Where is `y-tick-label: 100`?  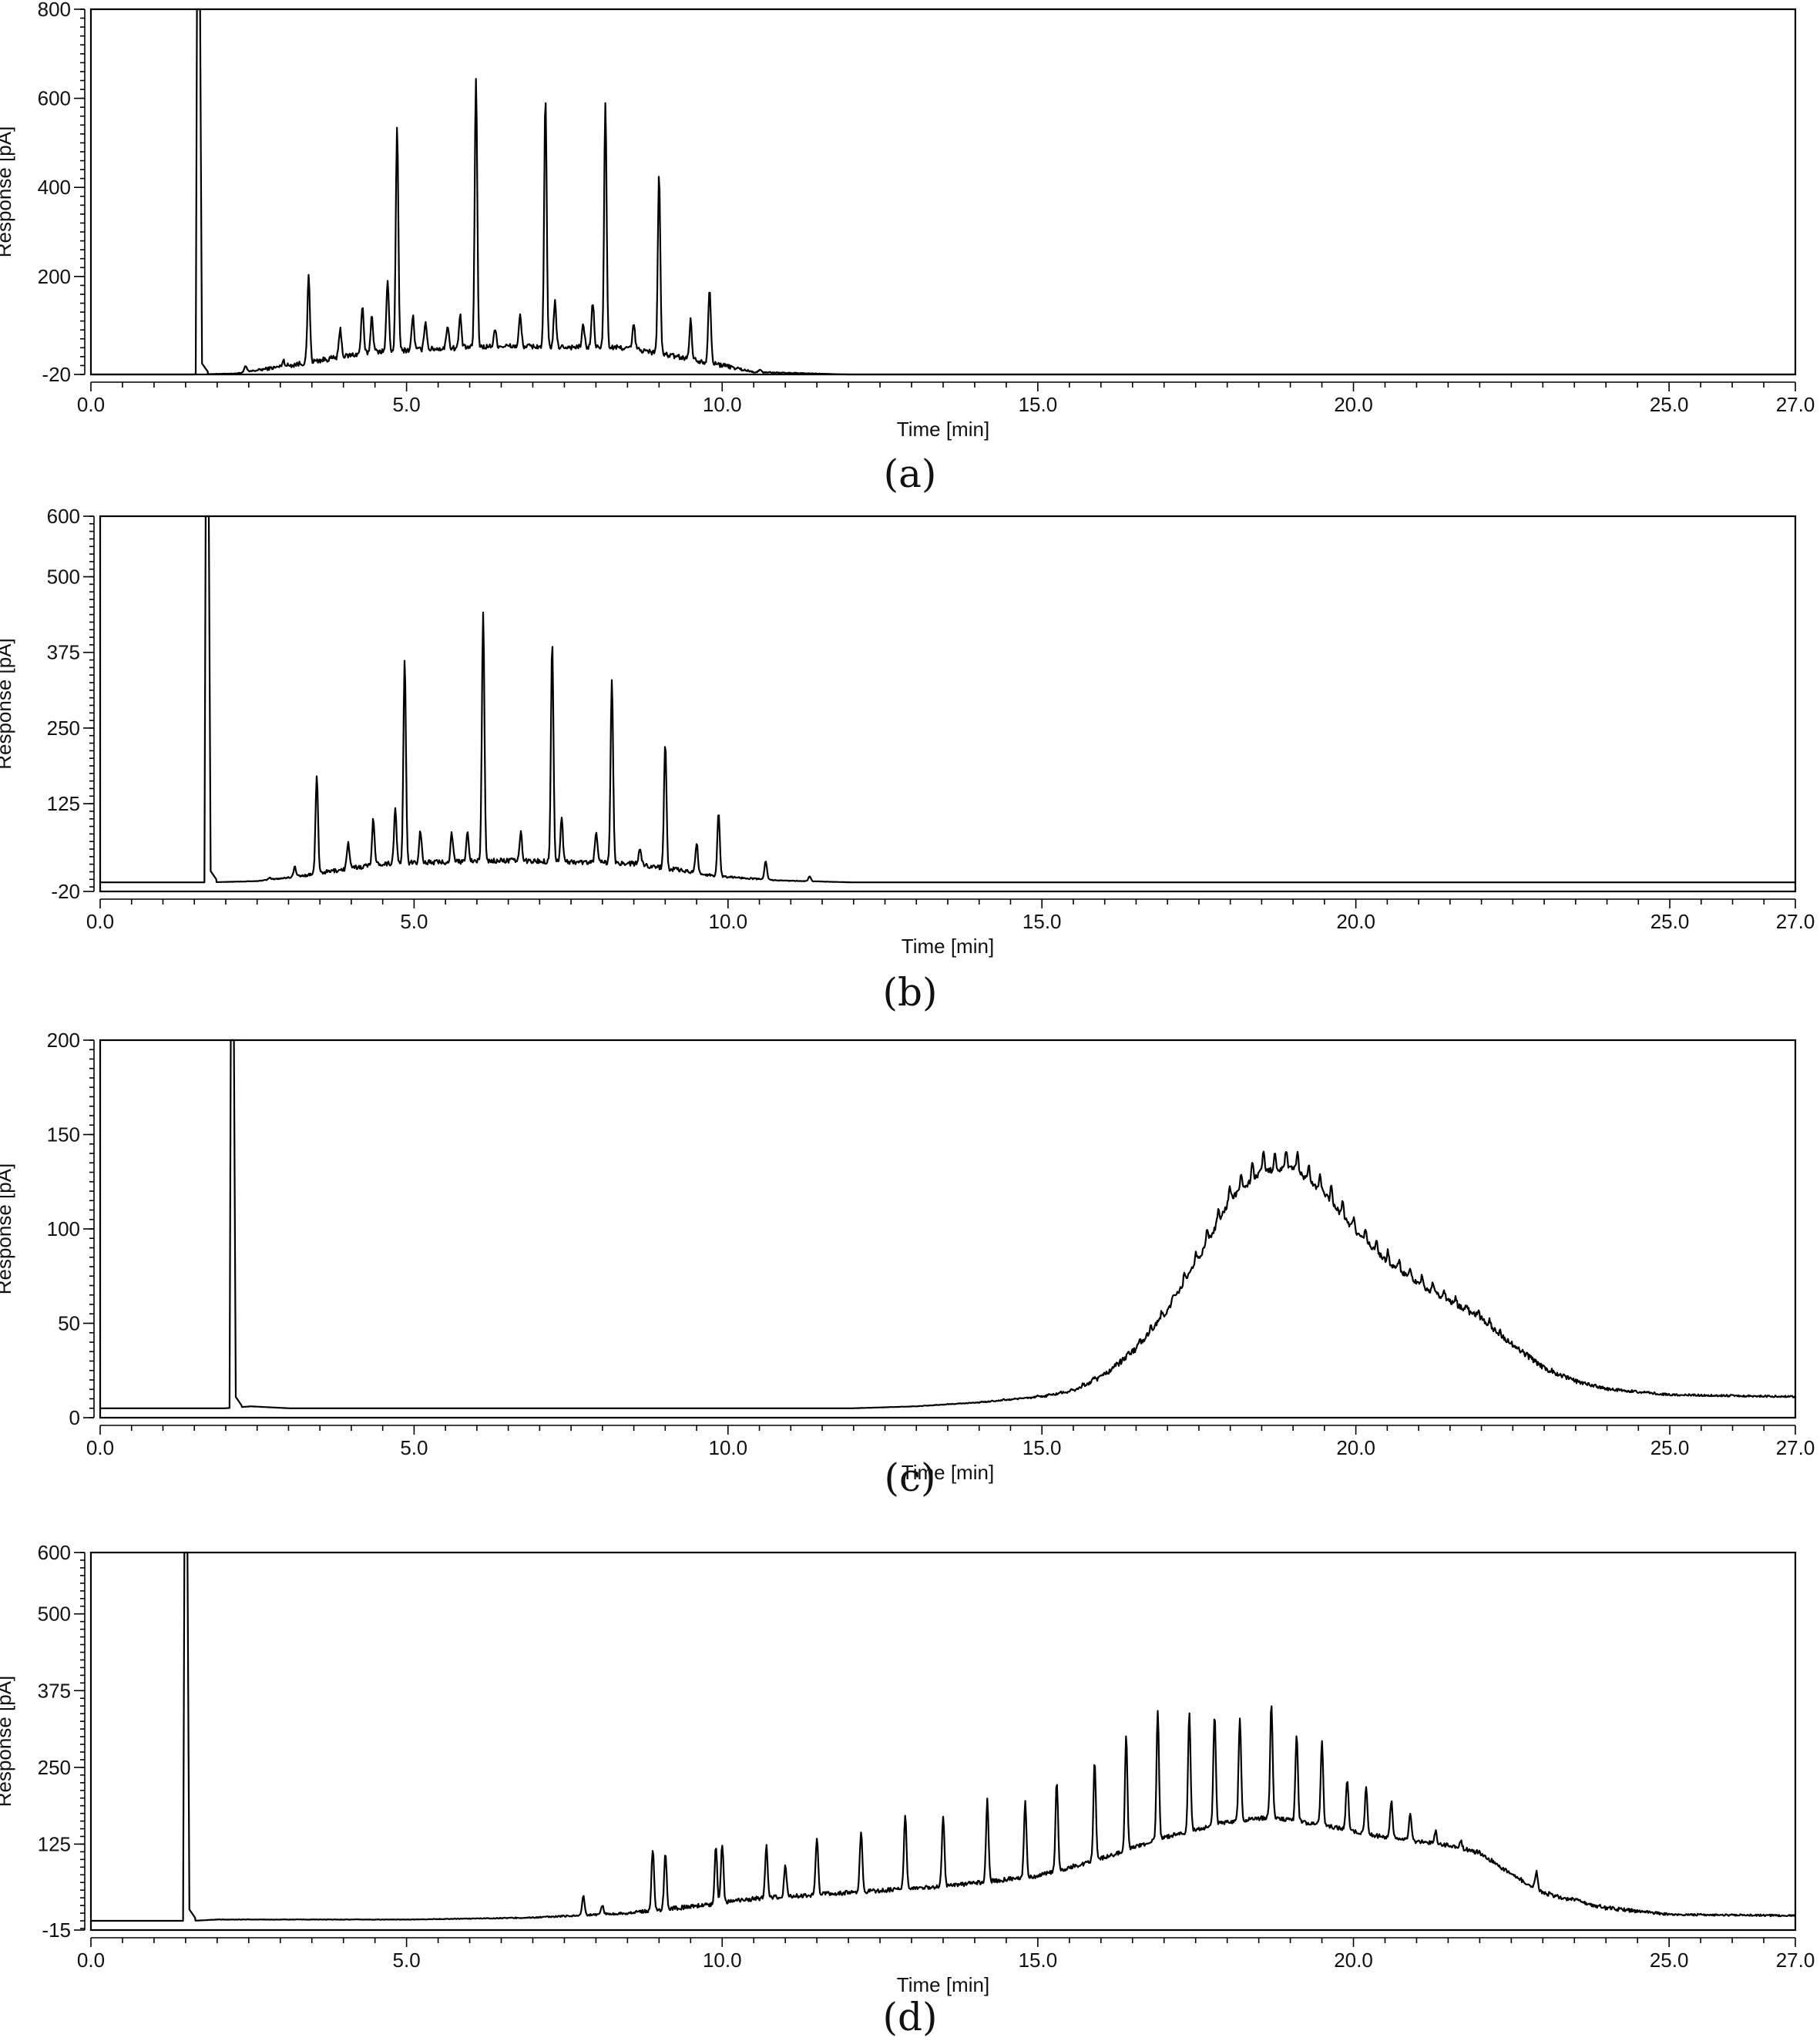 y-tick-label: 100 is located at coordinates (64, 1228).